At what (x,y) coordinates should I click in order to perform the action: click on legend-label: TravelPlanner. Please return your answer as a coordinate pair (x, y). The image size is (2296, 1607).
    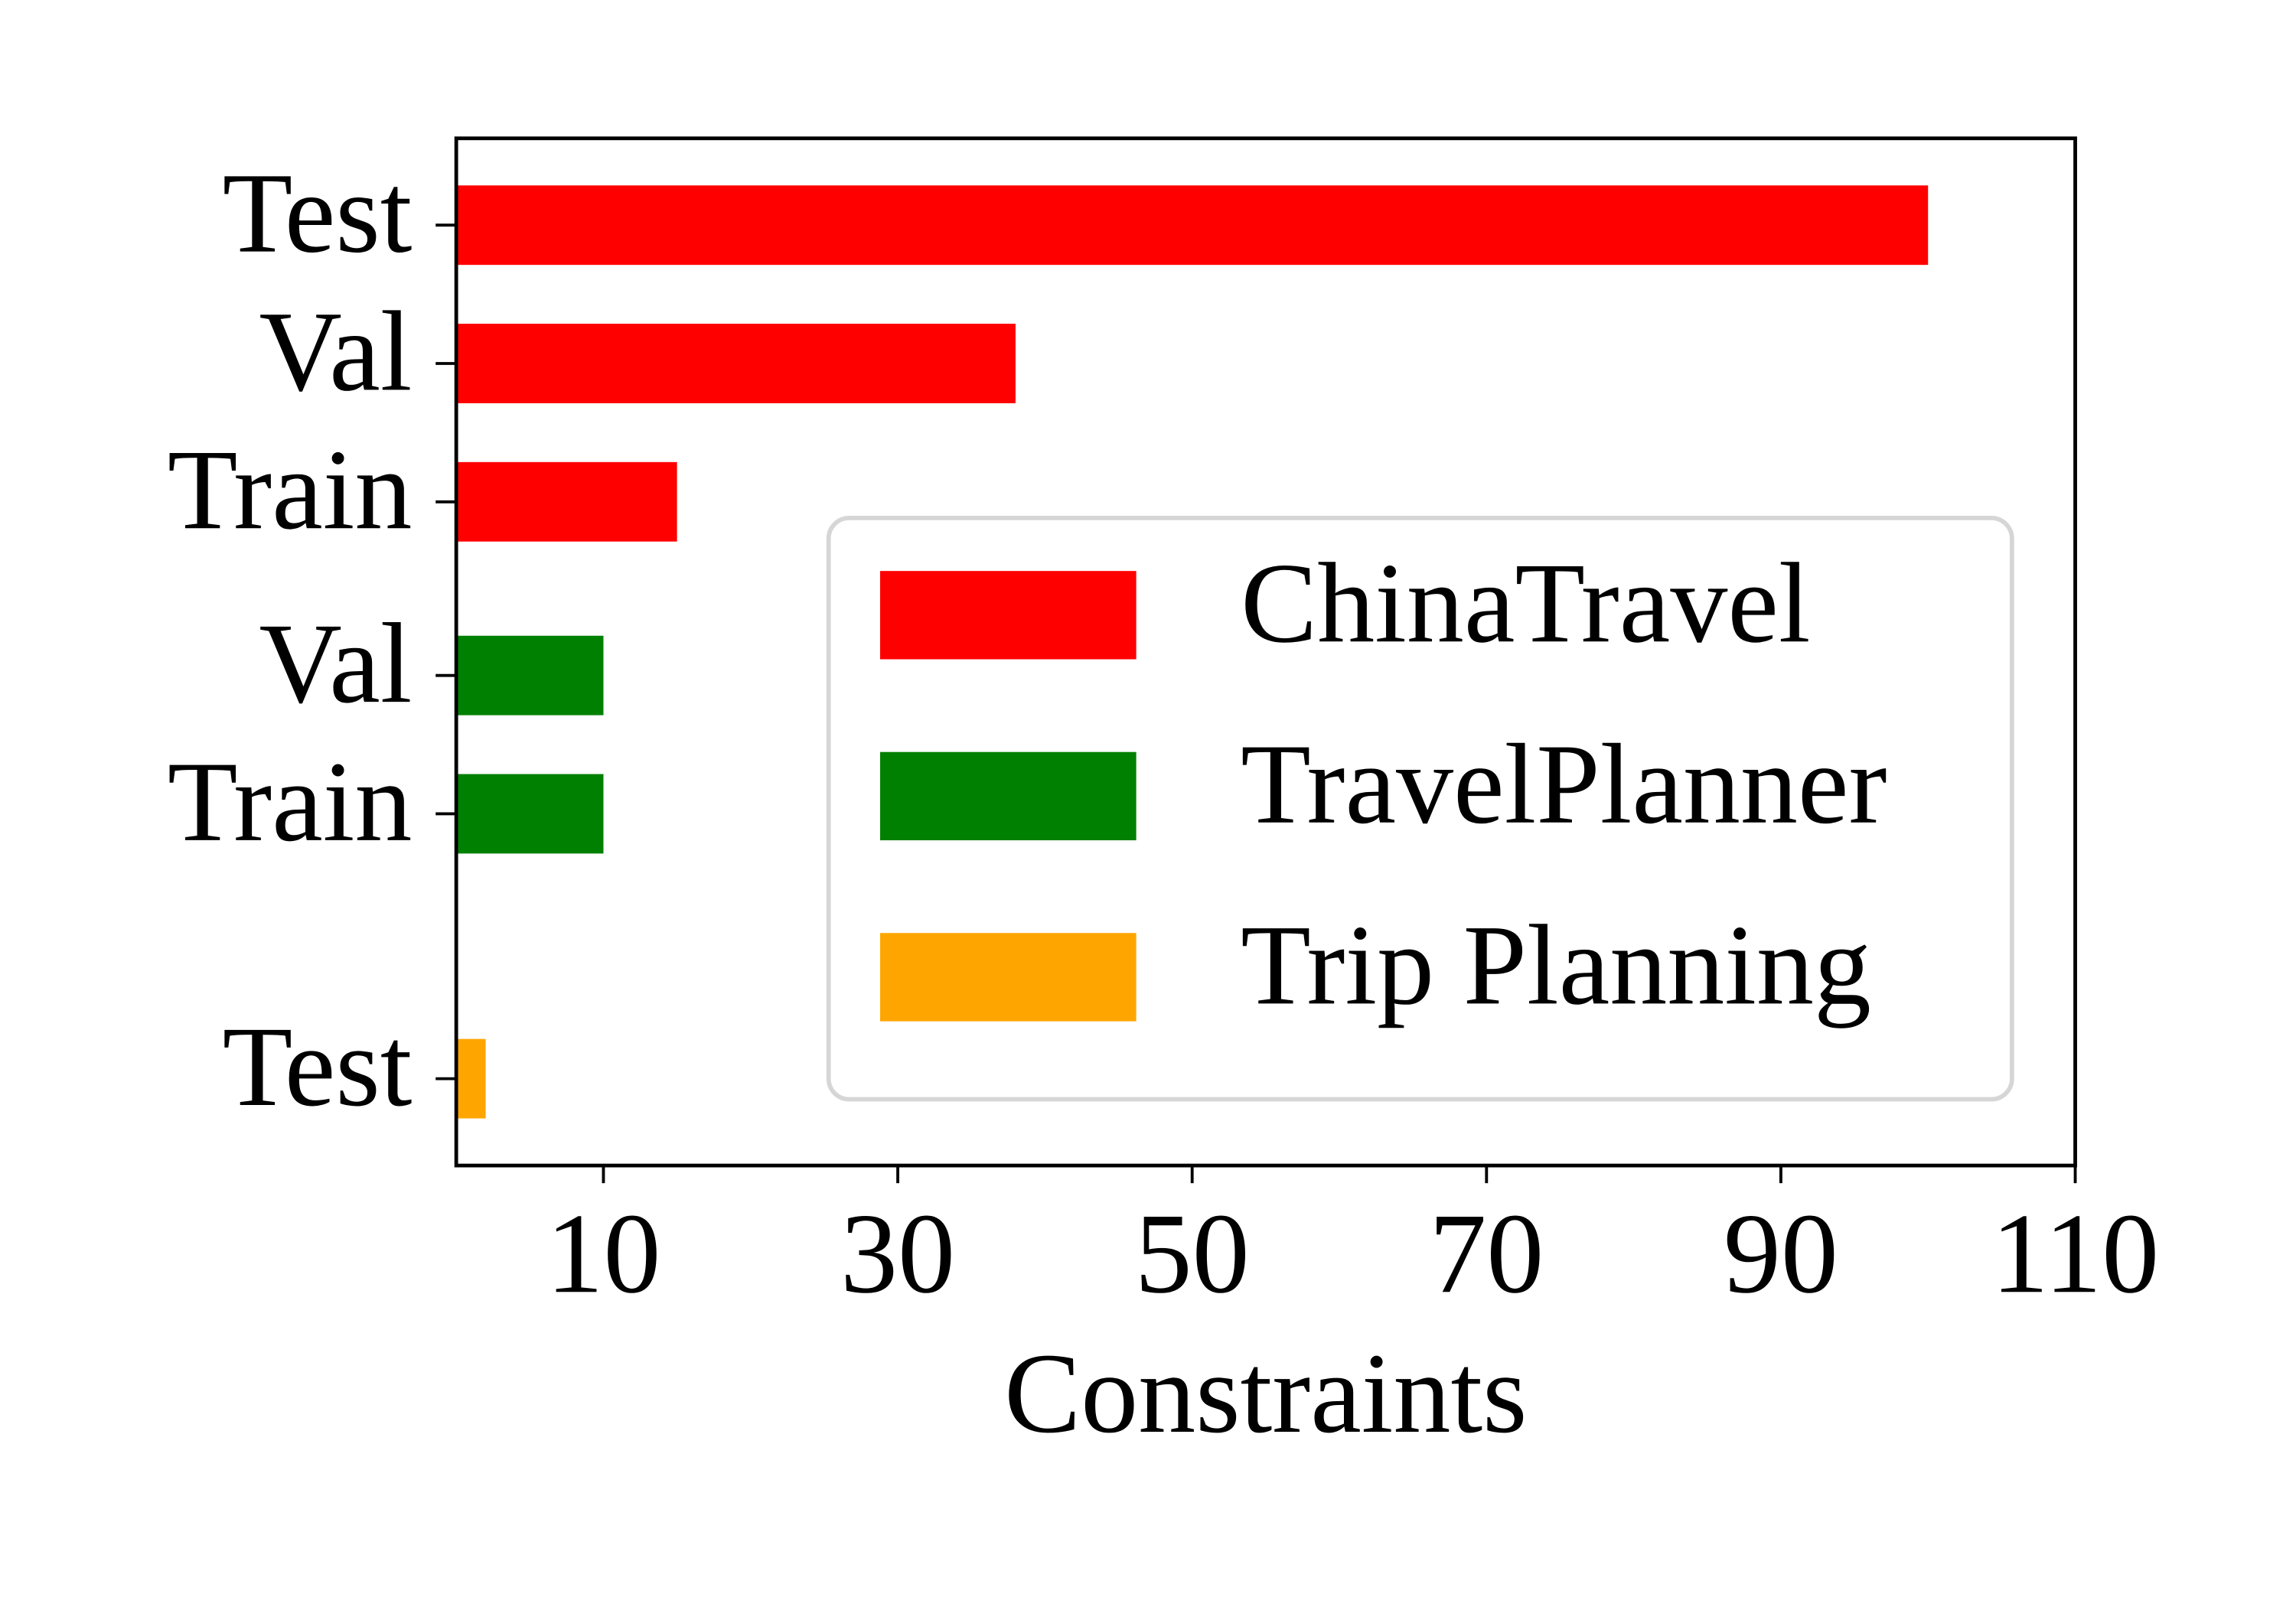
    Looking at the image, I should click on (1564, 784).